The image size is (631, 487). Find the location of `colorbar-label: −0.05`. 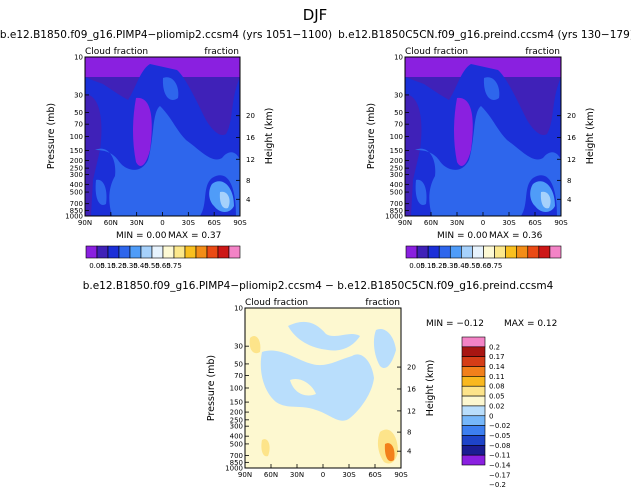

colorbar-label: −0.05 is located at coordinates (499, 436).